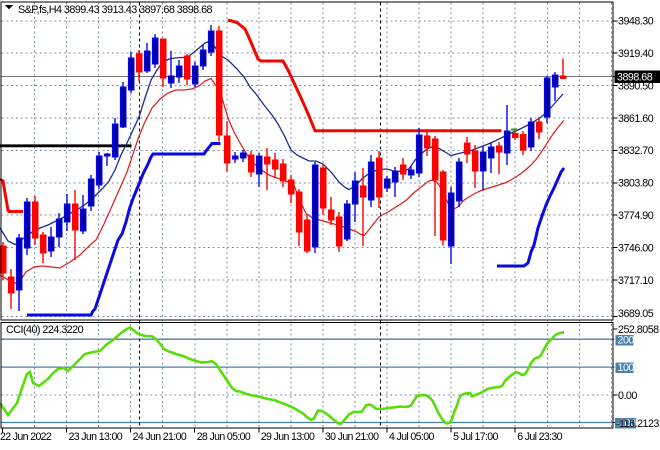 This screenshot has width=660, height=450. Describe the element at coordinates (635, 77) in the screenshot. I see `svg-text: 3898.68` at that location.